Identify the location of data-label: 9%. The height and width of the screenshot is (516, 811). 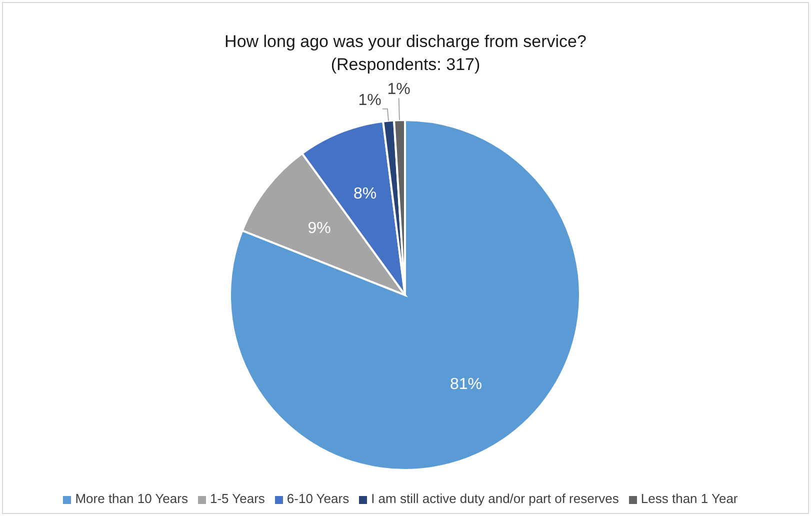
(319, 228).